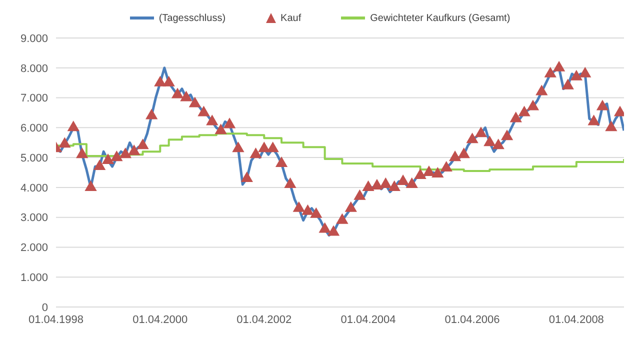 The height and width of the screenshot is (350, 640). I want to click on y-tick-label: 6.000, so click(34, 128).